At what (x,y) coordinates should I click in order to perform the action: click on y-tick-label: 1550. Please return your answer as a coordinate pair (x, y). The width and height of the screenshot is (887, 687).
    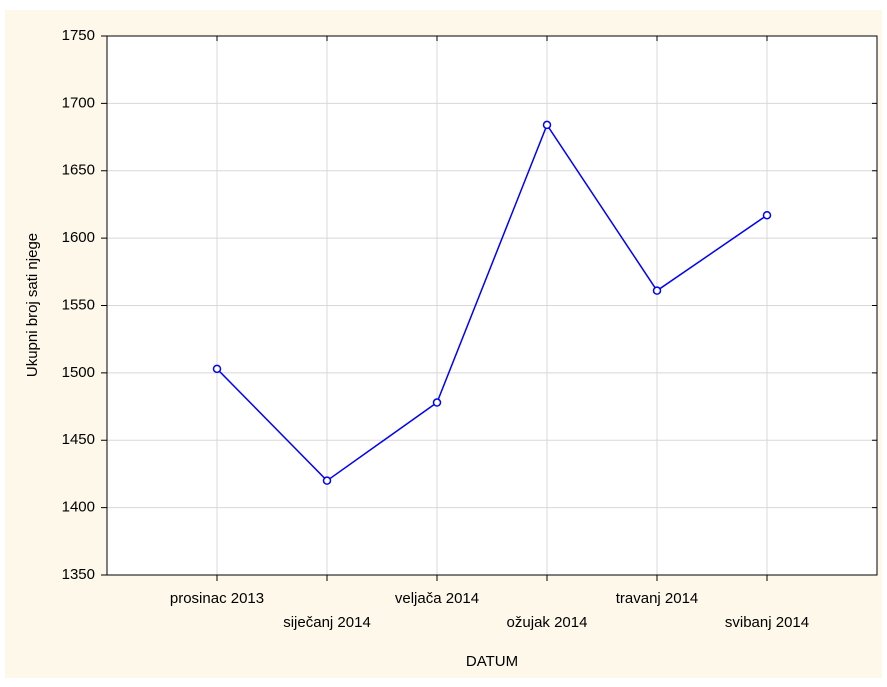
    Looking at the image, I should click on (78, 304).